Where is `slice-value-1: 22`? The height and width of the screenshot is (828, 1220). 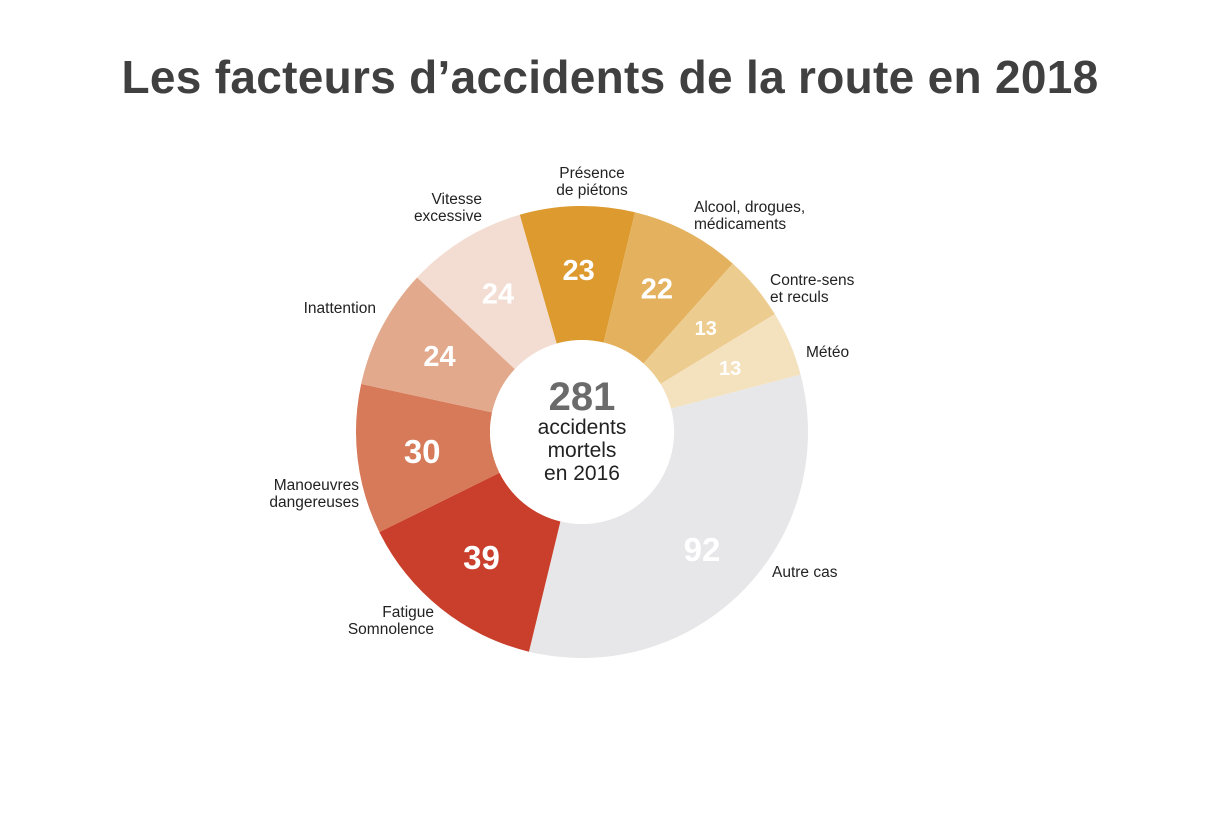 slice-value-1: 22 is located at coordinates (657, 289).